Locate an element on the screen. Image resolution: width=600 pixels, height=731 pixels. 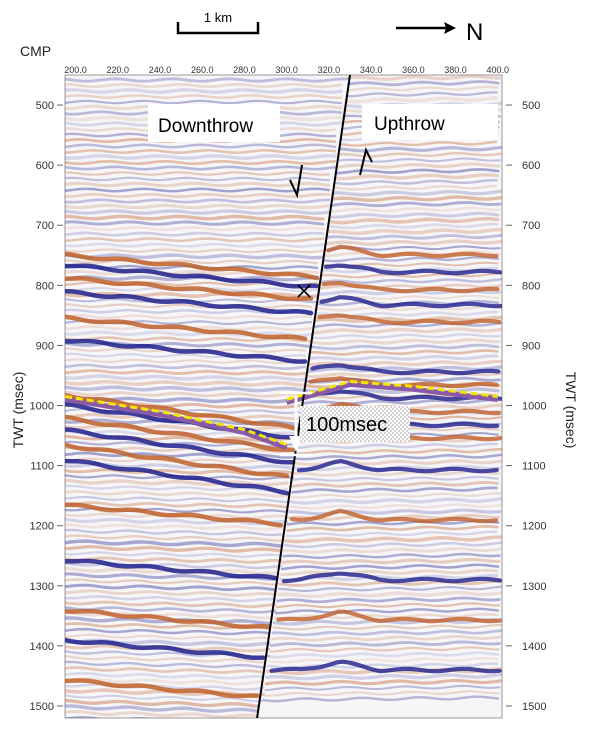
x-tick-label: 200.0 is located at coordinates (75, 70).